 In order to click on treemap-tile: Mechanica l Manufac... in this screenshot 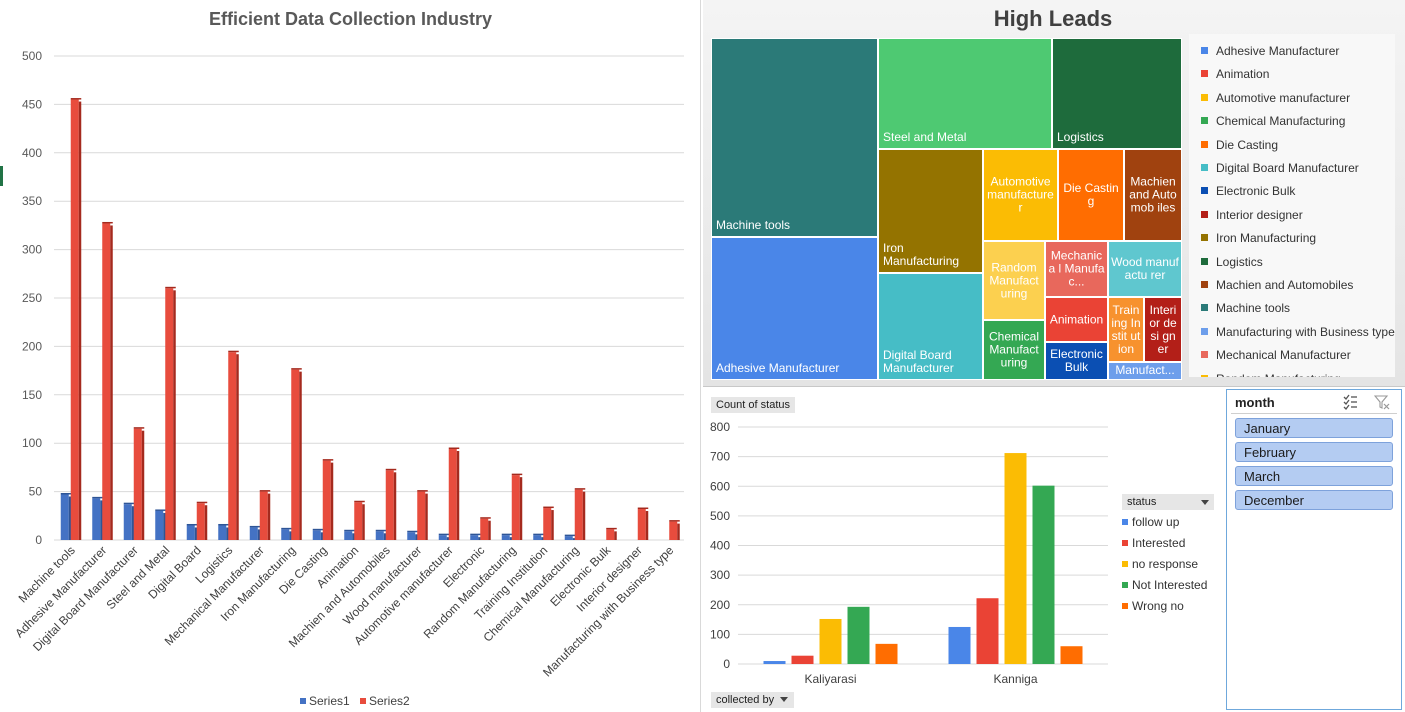, I will do `click(1076, 269)`.